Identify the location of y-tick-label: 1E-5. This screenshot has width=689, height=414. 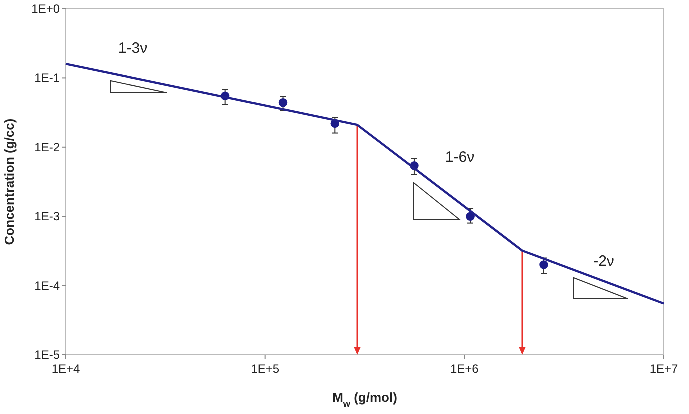
(47, 355).